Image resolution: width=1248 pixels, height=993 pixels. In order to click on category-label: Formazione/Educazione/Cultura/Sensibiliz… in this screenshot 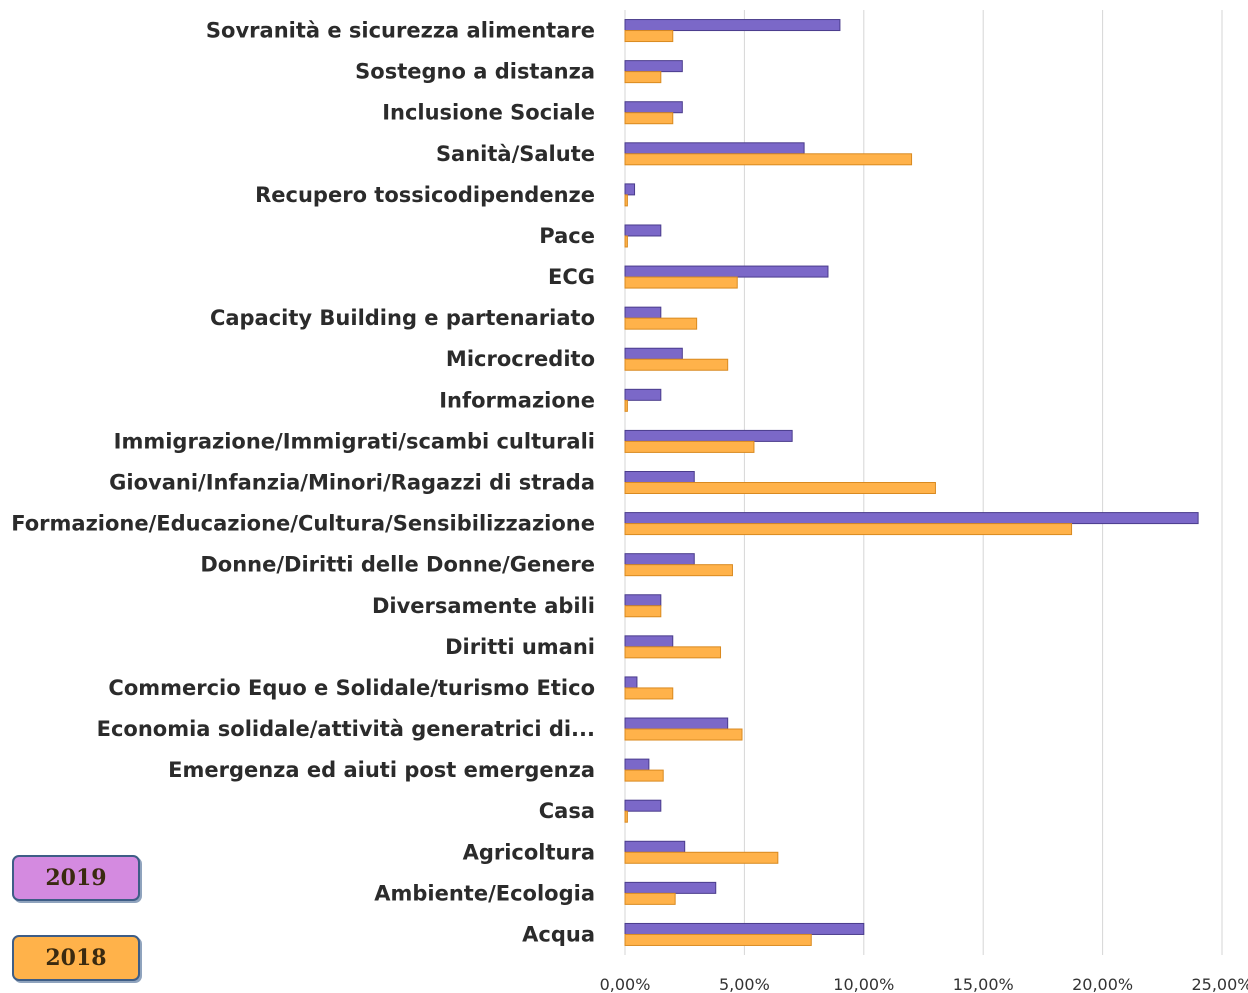, I will do `click(303, 524)`.